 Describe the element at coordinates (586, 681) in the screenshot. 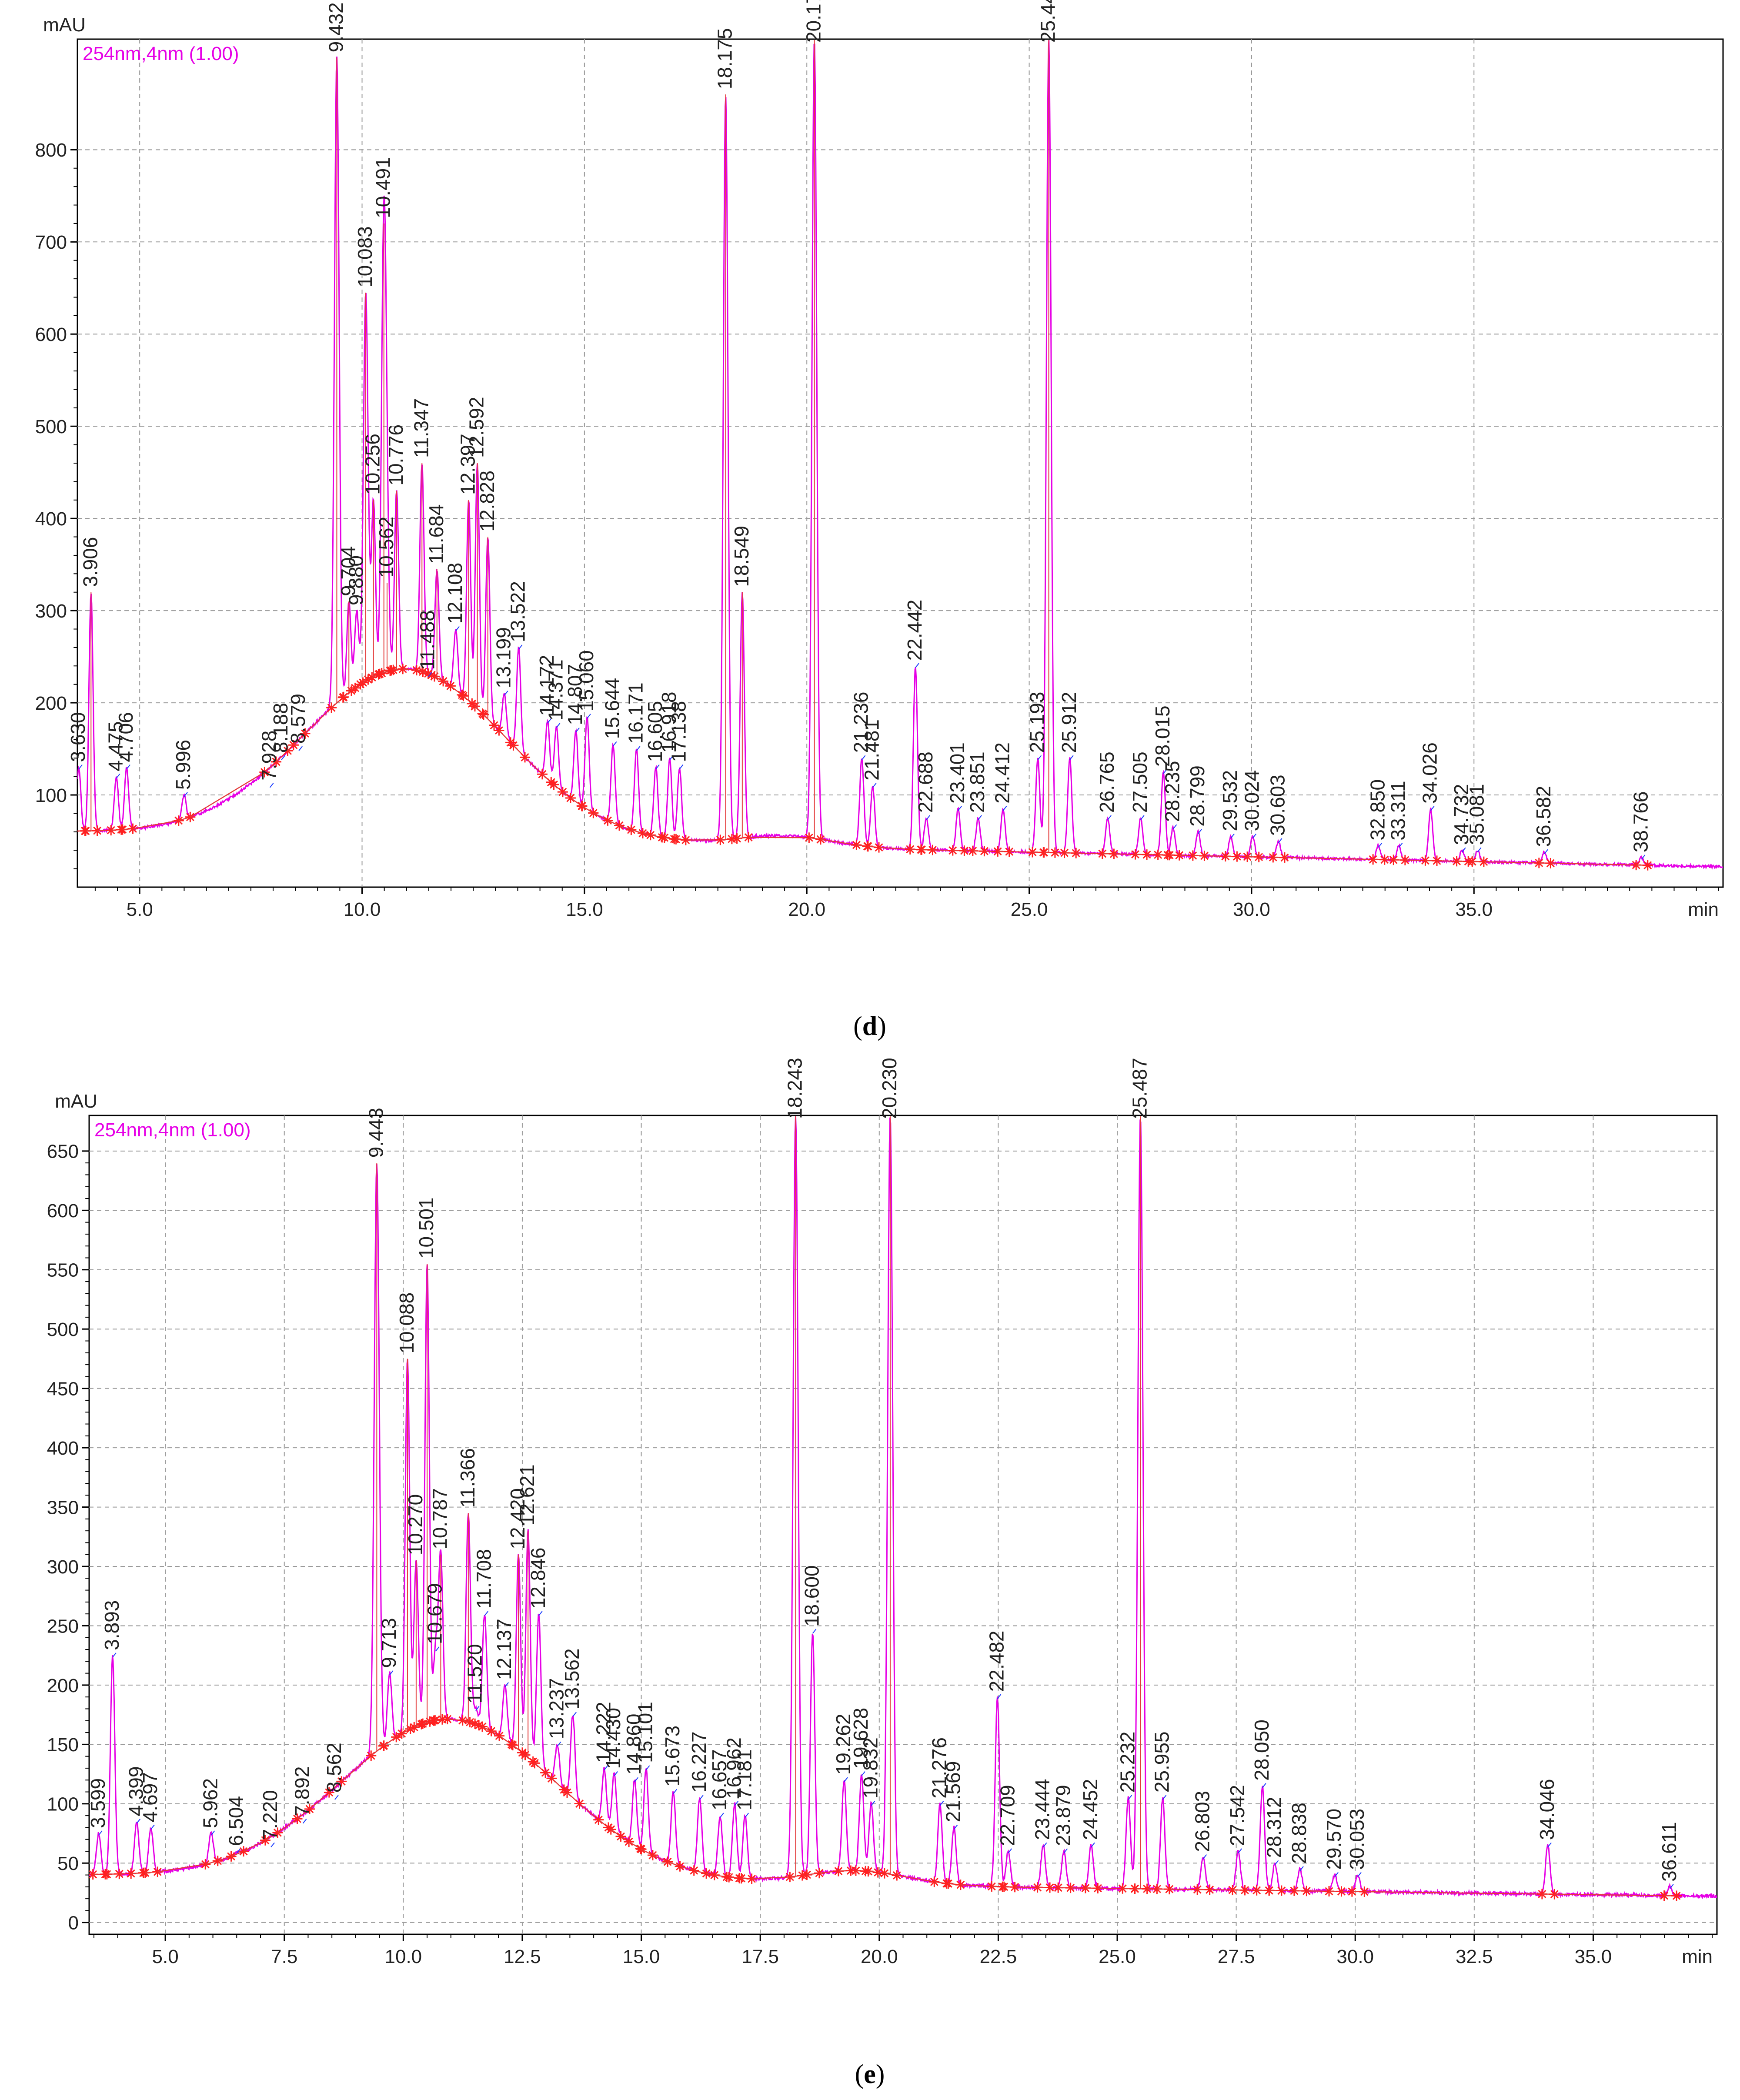

I see `peak-label: 15.060` at that location.